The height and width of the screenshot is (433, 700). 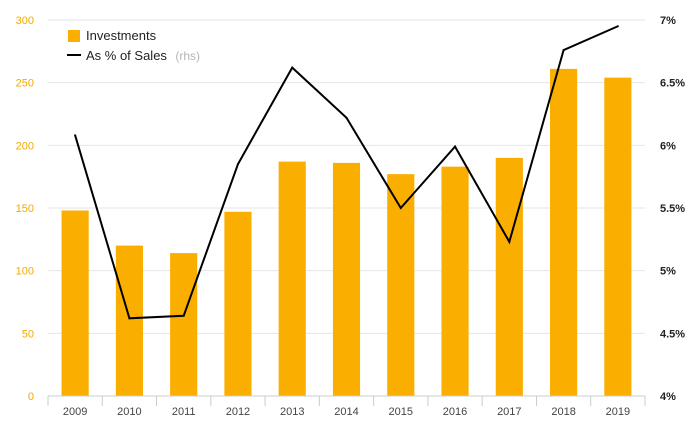 What do you see at coordinates (126, 55) in the screenshot?
I see `legend-label-sales-pct-text: As % of Sales` at bounding box center [126, 55].